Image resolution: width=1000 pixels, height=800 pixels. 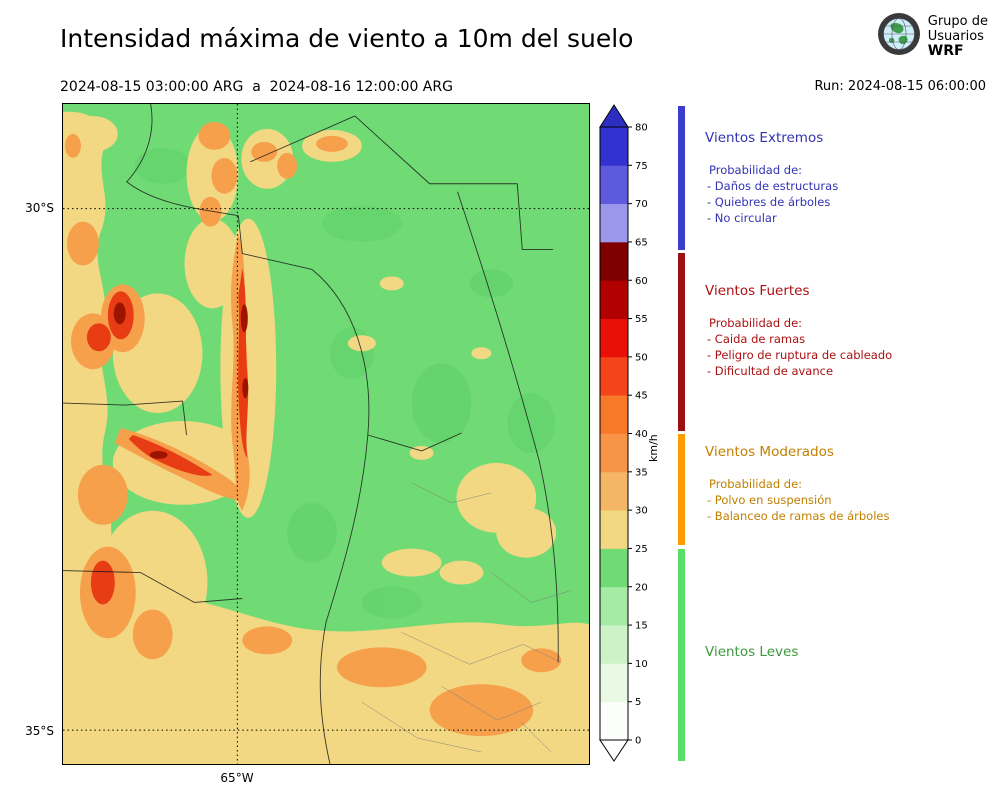 I want to click on logo-line-2: Usuarios, so click(x=955, y=36).